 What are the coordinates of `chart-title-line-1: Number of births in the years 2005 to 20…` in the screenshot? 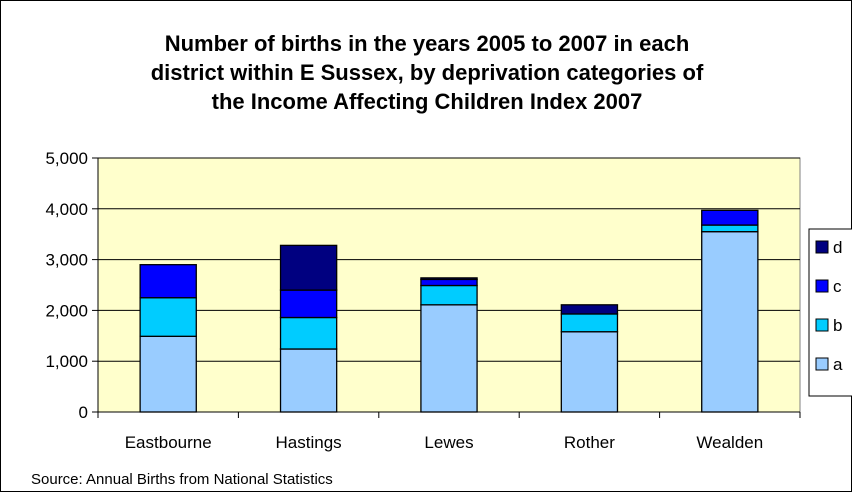 It's located at (427, 43).